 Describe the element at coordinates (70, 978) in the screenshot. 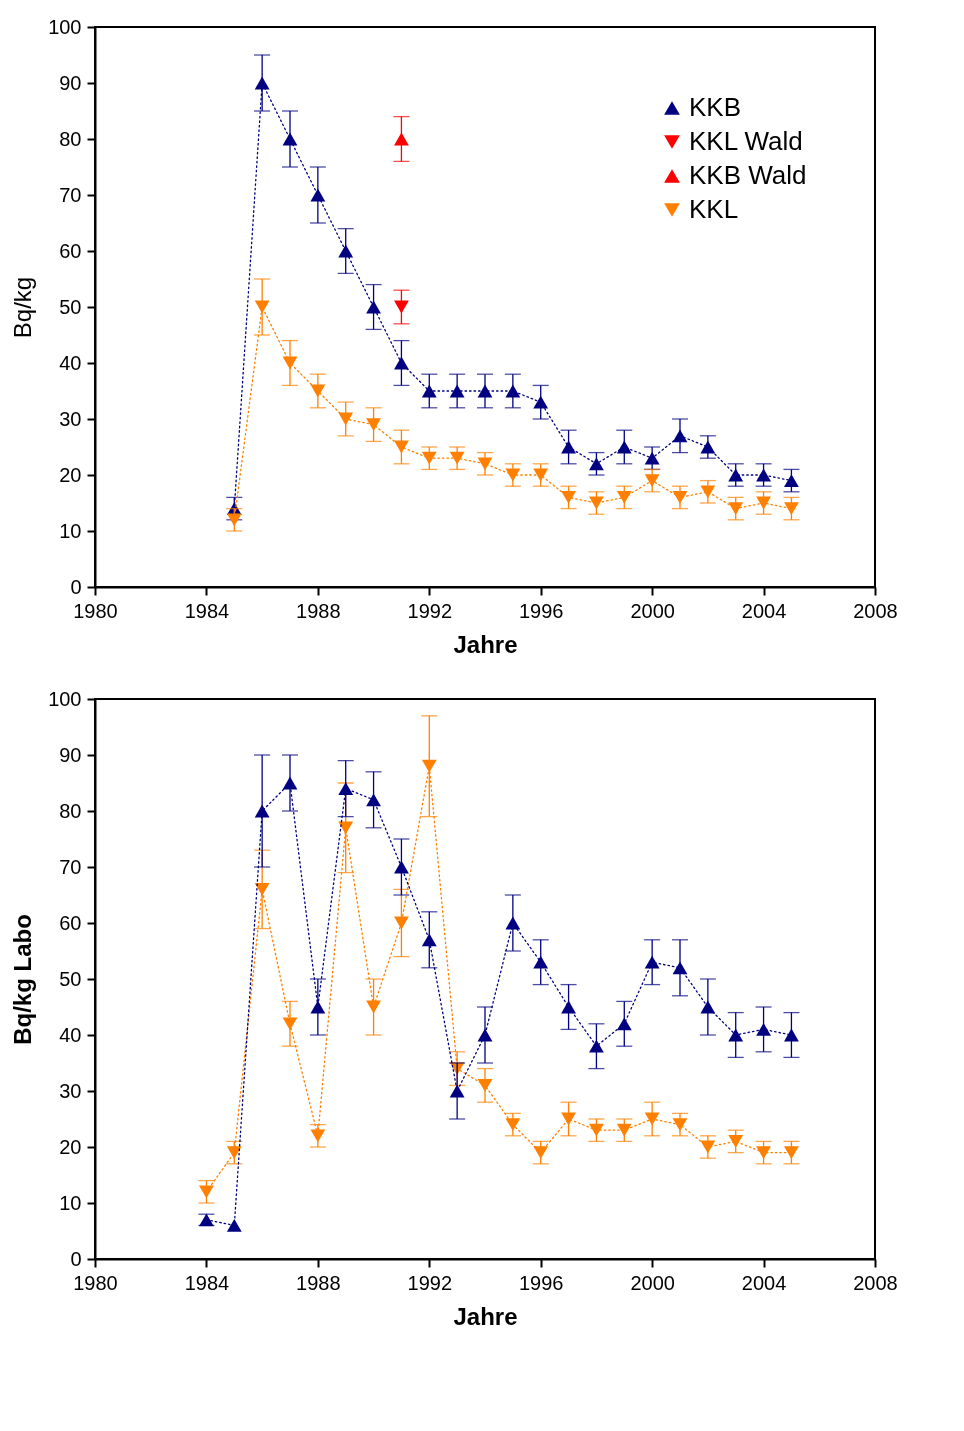

I see `y-tick-label: 50` at that location.